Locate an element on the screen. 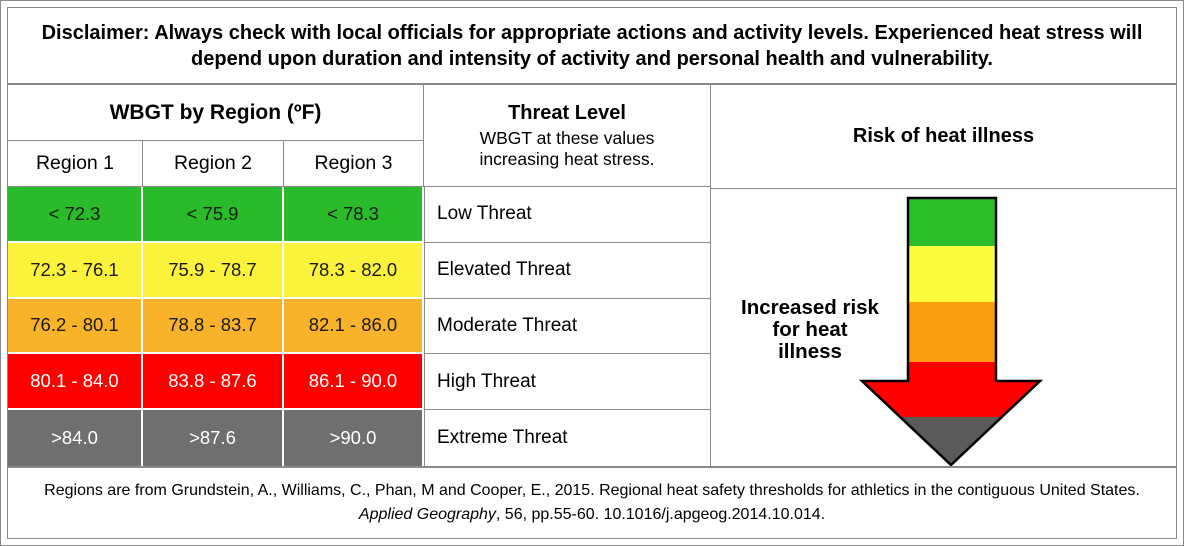 This screenshot has height=546, width=1184. wbgt-cell-high-r2: 83.8 - 87.6 is located at coordinates (213, 382).